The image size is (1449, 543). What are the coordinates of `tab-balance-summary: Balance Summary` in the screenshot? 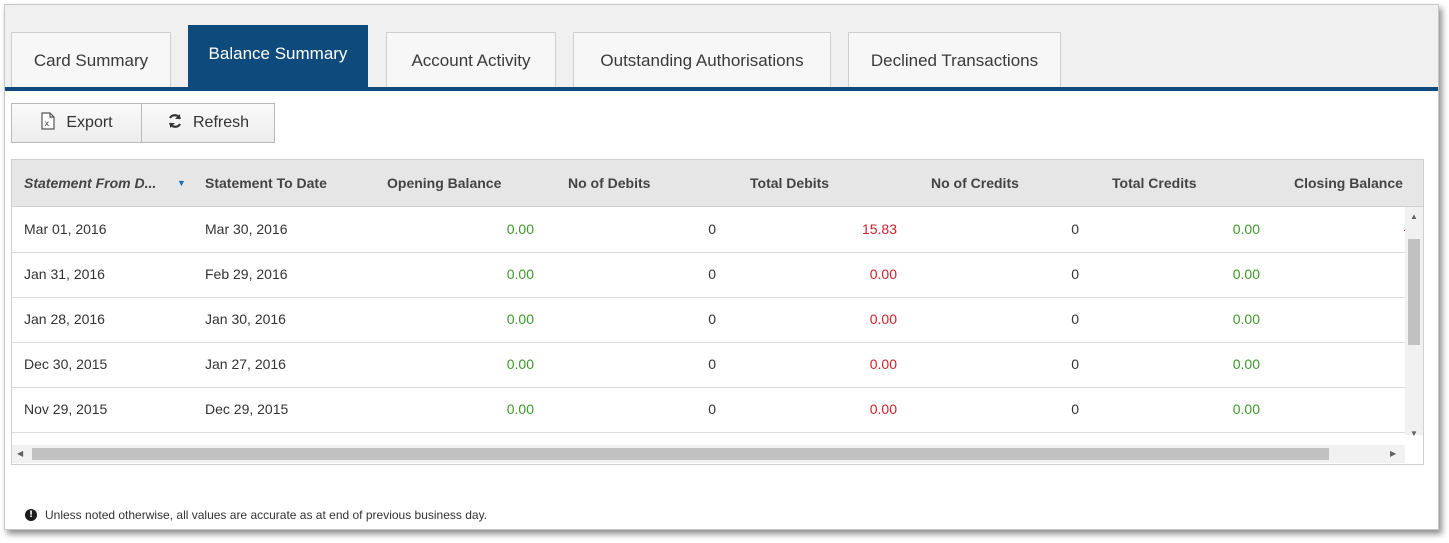 It's located at (278, 56).